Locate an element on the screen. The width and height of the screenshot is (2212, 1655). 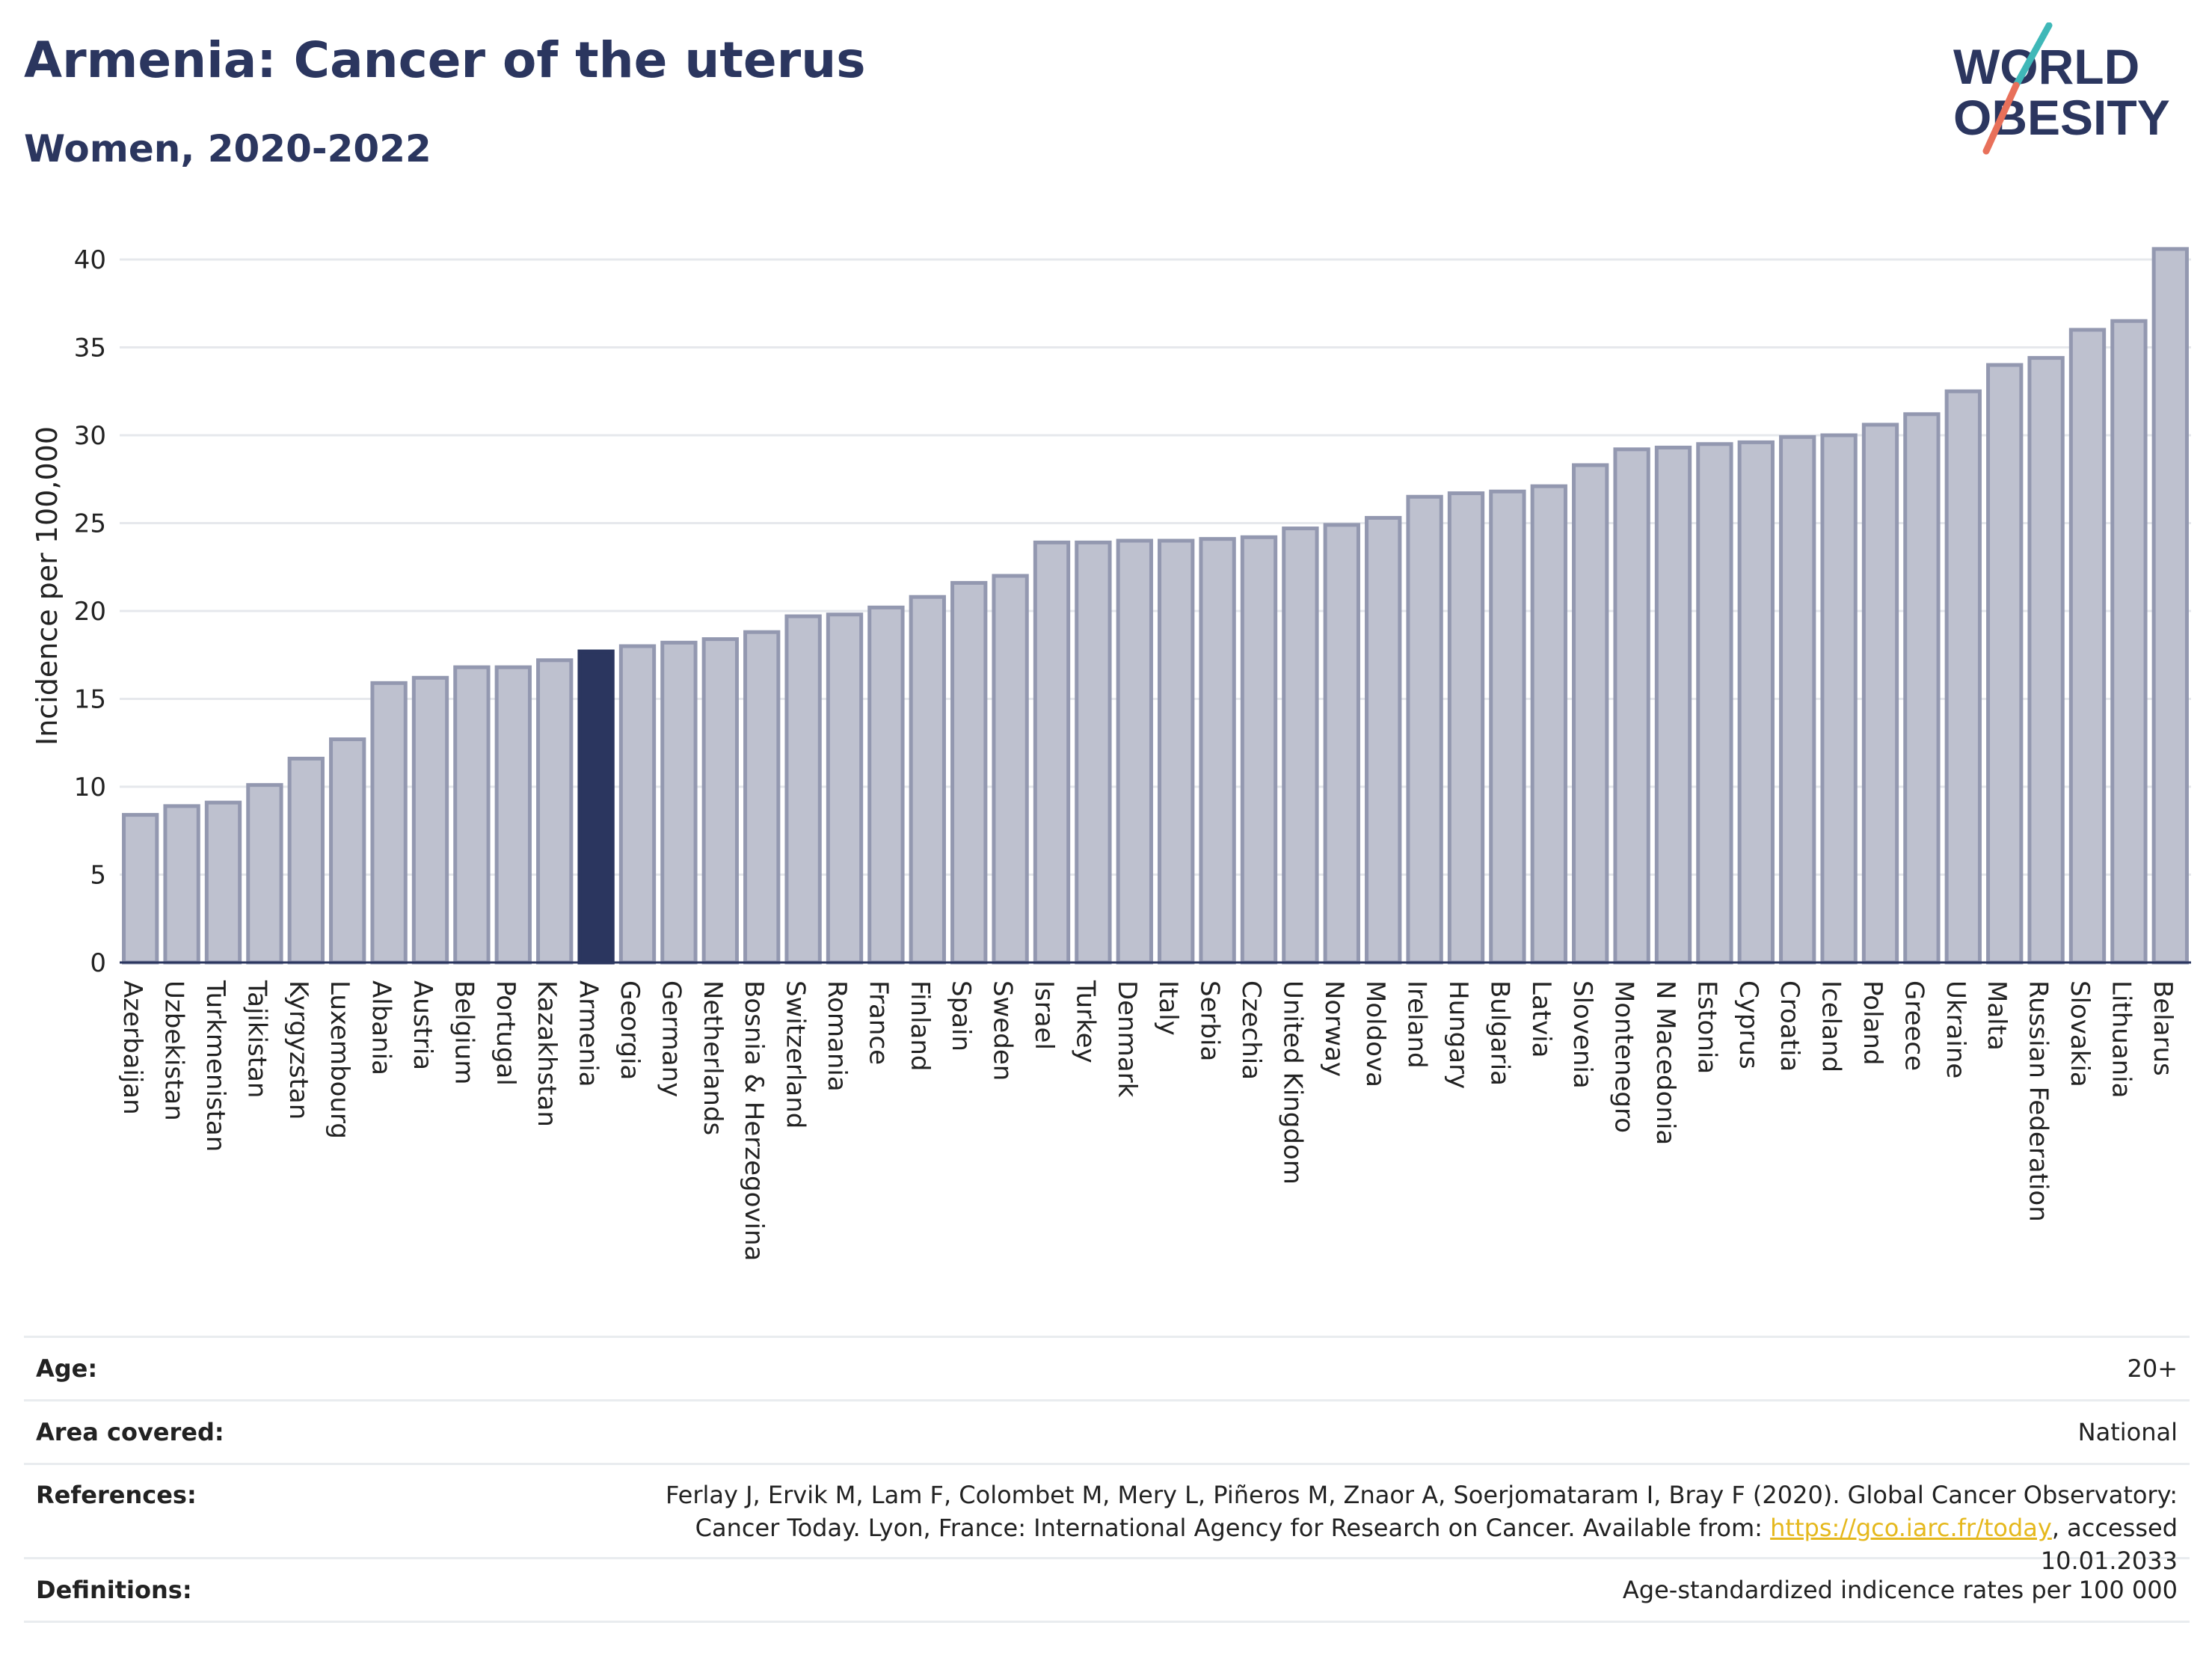
y-tick-label: 30 is located at coordinates (90, 436).